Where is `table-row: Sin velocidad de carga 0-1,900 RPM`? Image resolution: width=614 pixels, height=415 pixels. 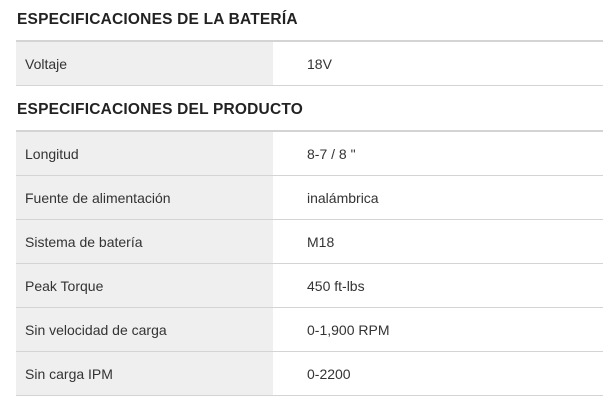 table-row: Sin velocidad de carga 0-1,900 RPM is located at coordinates (309, 329).